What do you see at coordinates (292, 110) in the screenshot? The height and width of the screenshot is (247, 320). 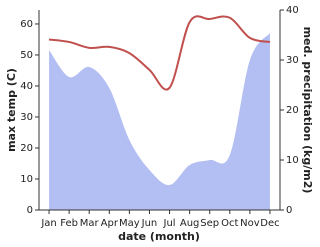 I see `y2-tick-label: 20` at bounding box center [292, 110].